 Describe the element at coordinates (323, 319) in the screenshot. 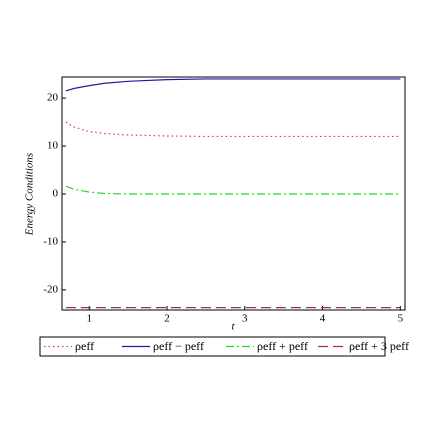

I see `x-tick-label: 4` at that location.